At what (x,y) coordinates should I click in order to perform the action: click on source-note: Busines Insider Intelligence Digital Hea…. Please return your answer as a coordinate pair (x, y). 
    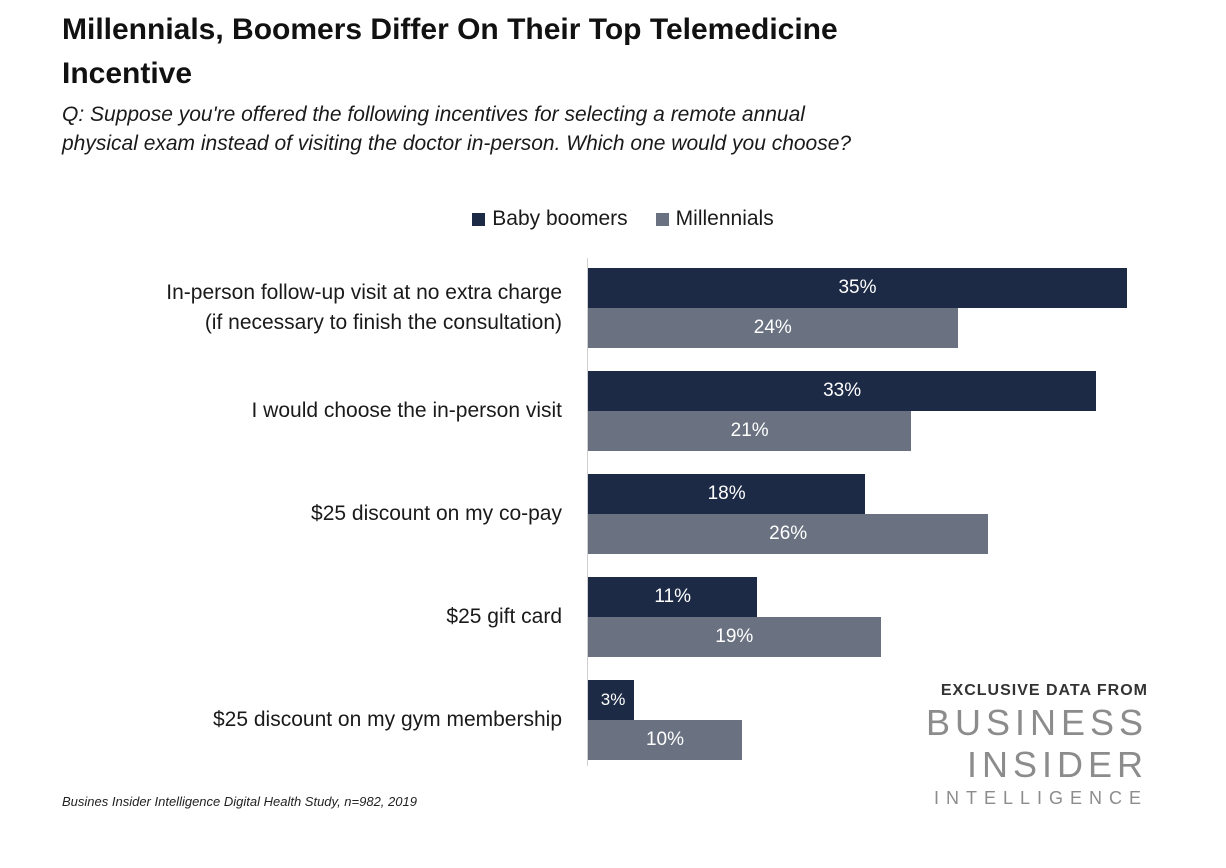
    Looking at the image, I should click on (239, 801).